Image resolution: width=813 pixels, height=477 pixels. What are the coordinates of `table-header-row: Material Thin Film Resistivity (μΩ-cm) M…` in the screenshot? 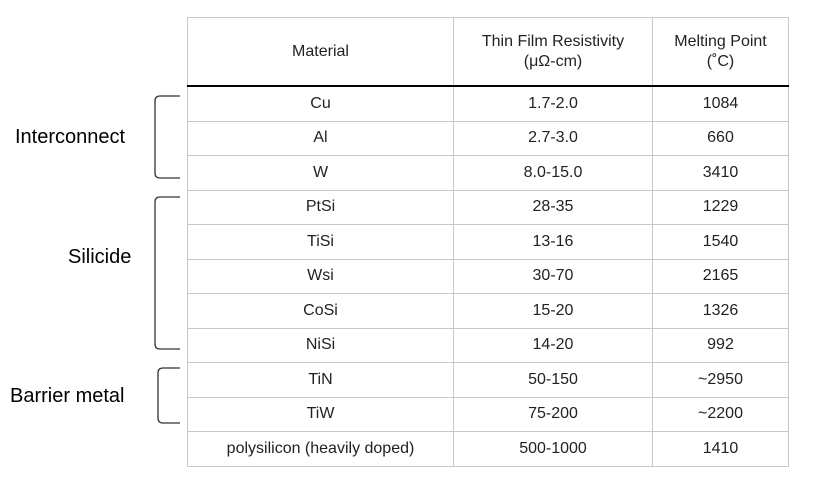 It's located at (488, 52).